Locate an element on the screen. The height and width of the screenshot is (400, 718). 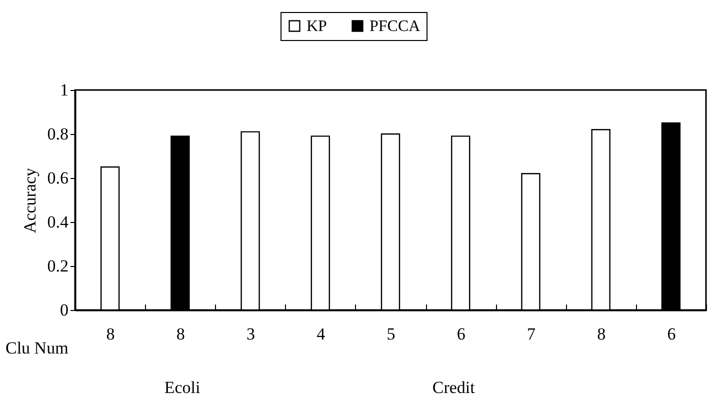
y-tick-label: 0 is located at coordinates (64, 310).